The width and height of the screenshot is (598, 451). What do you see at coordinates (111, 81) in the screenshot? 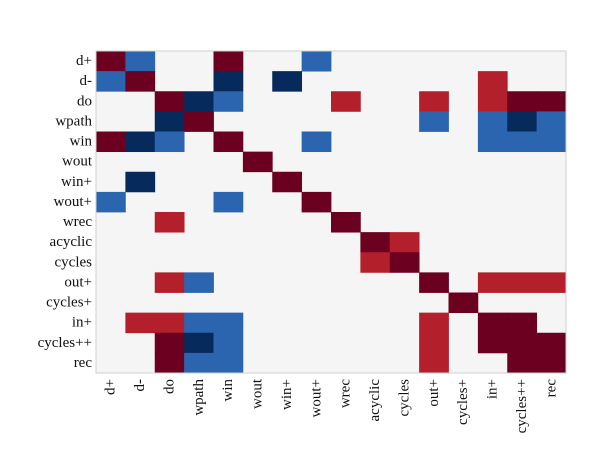
I see `heatmap-cell-d--d+` at bounding box center [111, 81].